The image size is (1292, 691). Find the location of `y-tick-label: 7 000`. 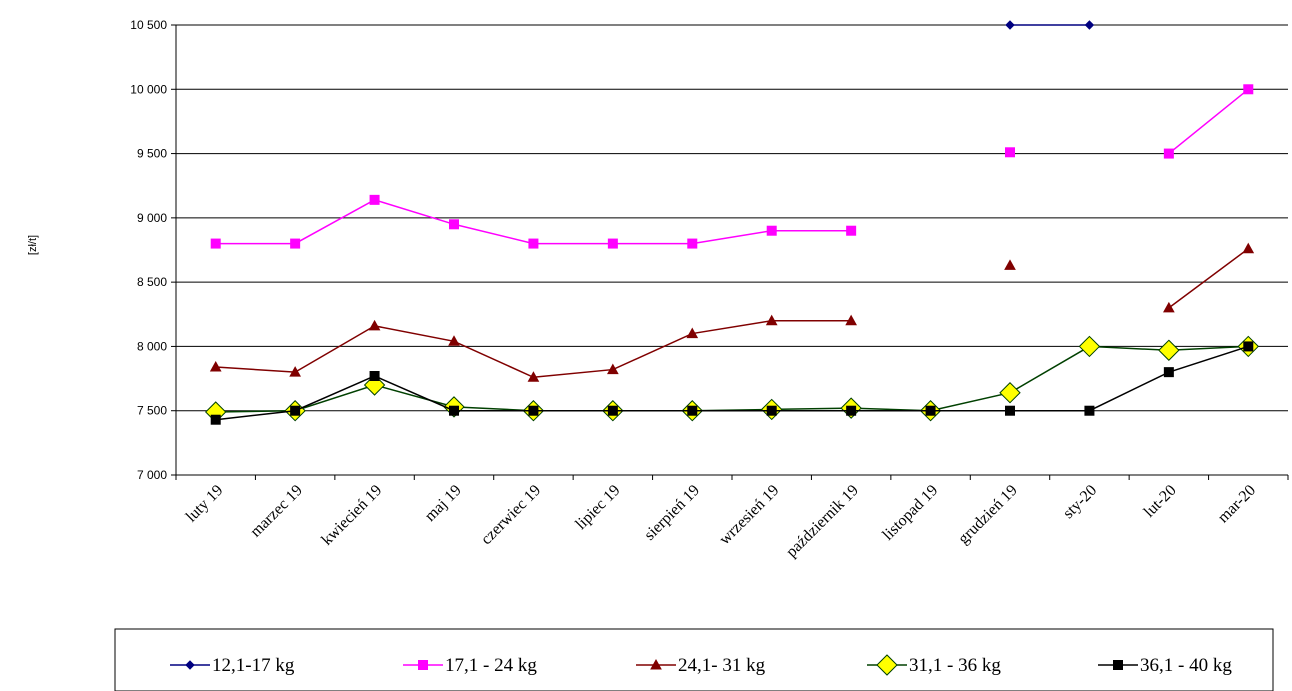

y-tick-label: 7 000 is located at coordinates (152, 475).